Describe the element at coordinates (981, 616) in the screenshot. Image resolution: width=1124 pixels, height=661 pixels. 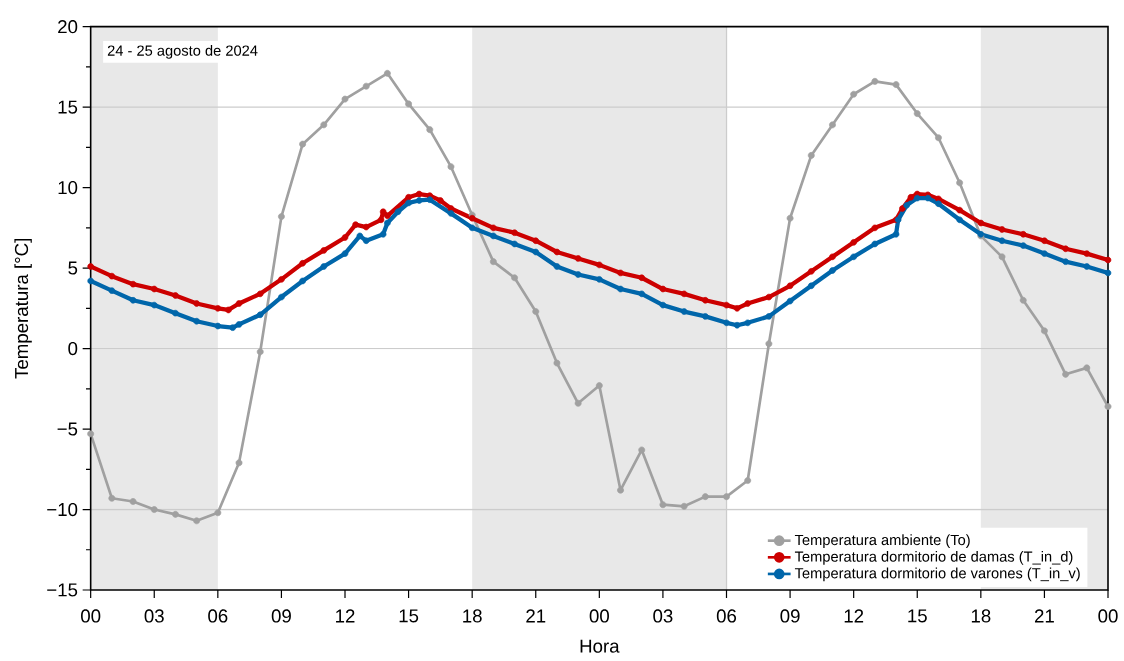
I see `x-tick-label: 18` at that location.